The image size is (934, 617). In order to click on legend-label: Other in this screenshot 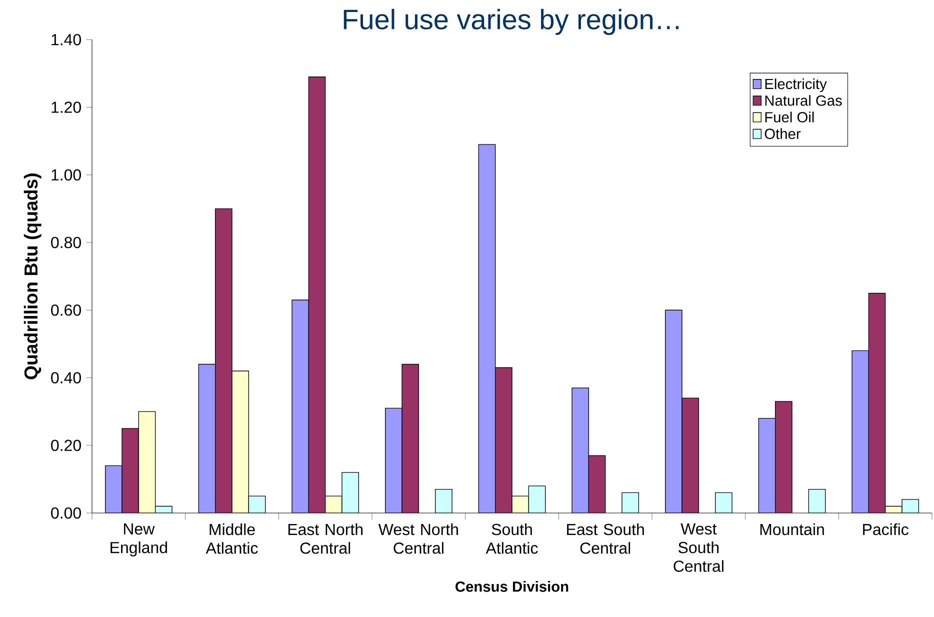, I will do `click(782, 134)`.